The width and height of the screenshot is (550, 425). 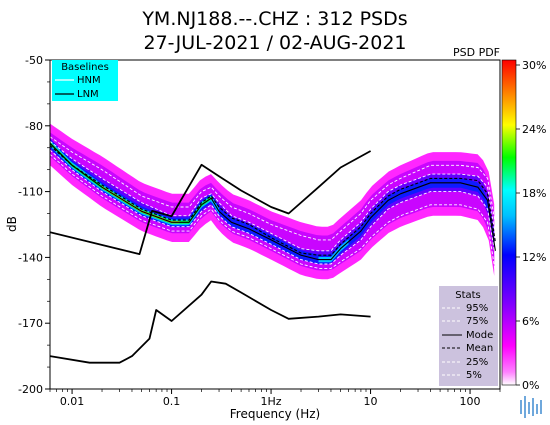 What do you see at coordinates (210, 322) in the screenshot?
I see `series-line-lnm` at bounding box center [210, 322].